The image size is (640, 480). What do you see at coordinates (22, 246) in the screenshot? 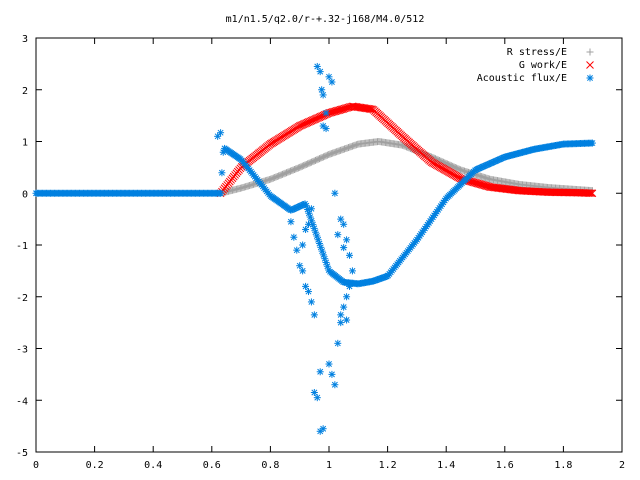
I see `y-tick-label: -1` at bounding box center [22, 246].